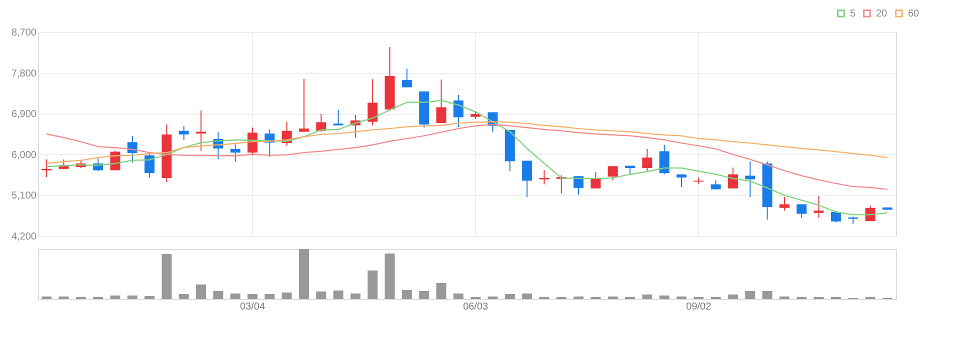  What do you see at coordinates (476, 307) in the screenshot?
I see `x-tick-label: 06/03` at bounding box center [476, 307].